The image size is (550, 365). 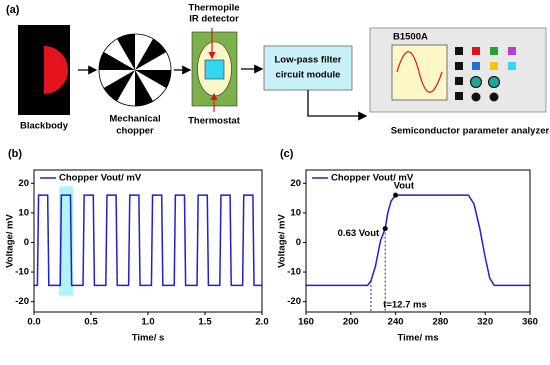 I want to click on annotation: 0.63 Vout, so click(x=359, y=233).